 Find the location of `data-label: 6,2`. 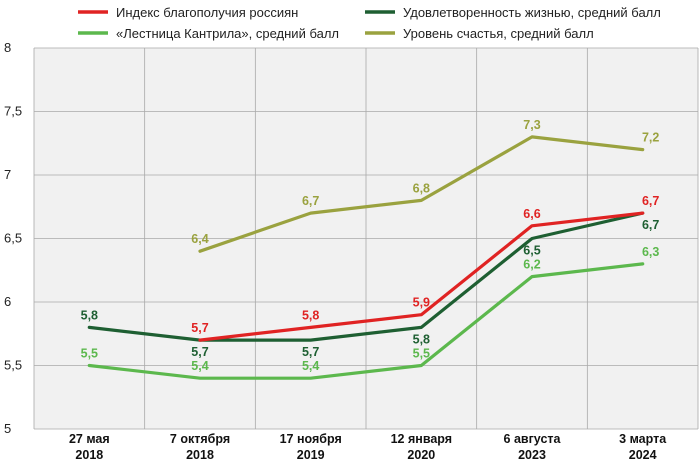

data-label: 6,2 is located at coordinates (531, 265).